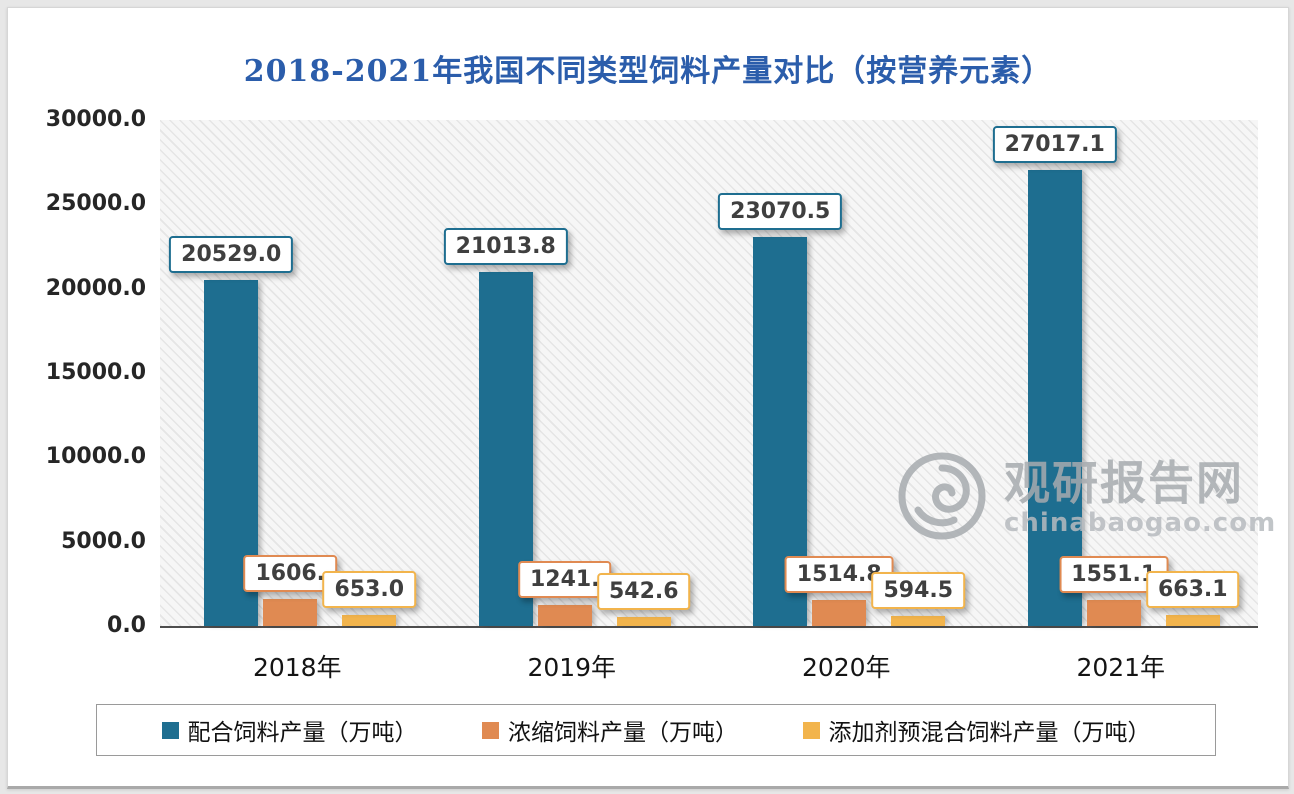 This screenshot has width=1294, height=794. What do you see at coordinates (297, 667) in the screenshot?
I see `x-category-label: 2018年` at bounding box center [297, 667].